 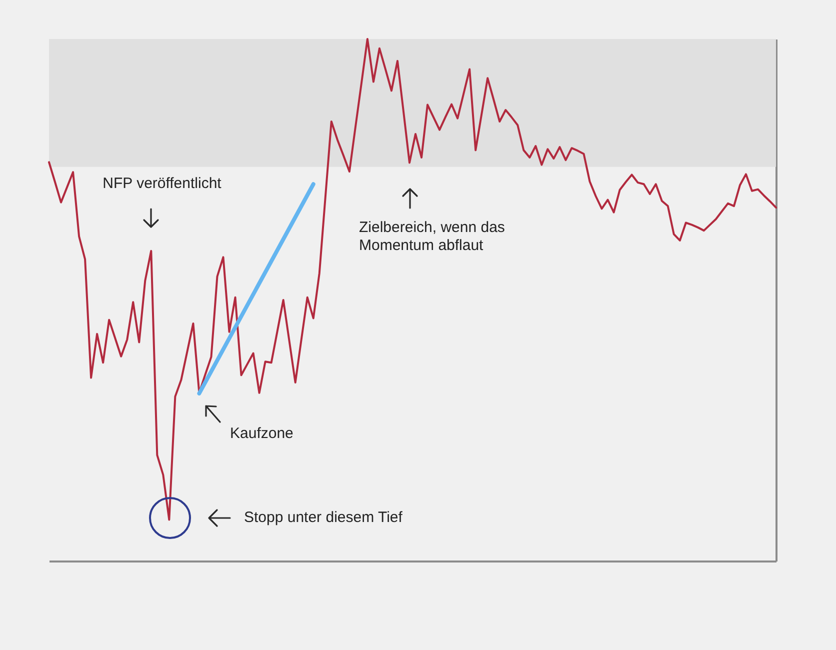 I want to click on annotation: NFP veröffentlicht, so click(x=162, y=183).